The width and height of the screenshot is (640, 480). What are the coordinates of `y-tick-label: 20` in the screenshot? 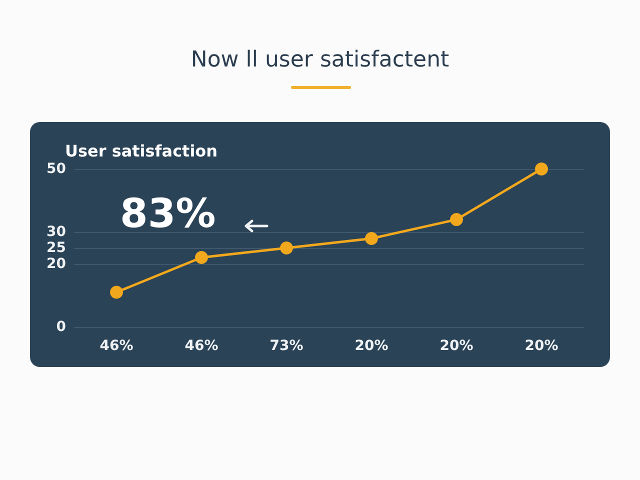 It's located at (56, 264).